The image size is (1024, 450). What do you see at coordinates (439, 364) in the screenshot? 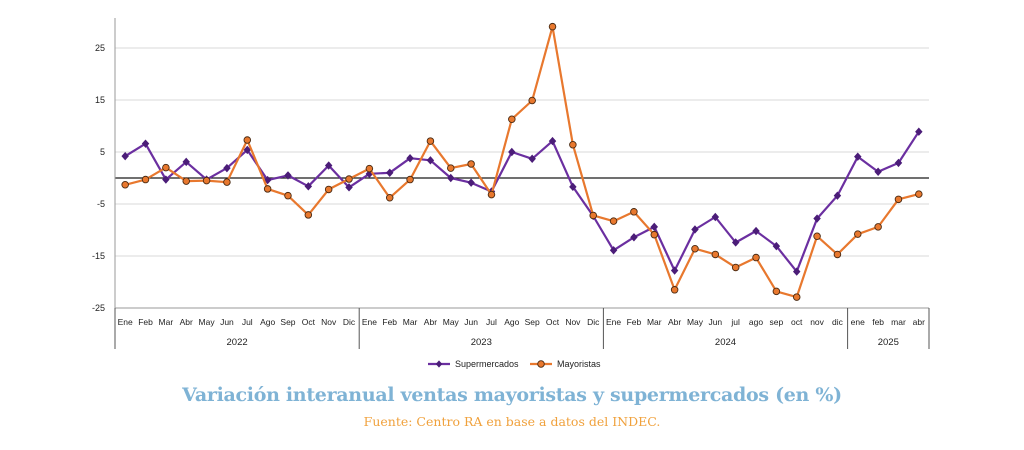
I see `legend-marker` at bounding box center [439, 364].